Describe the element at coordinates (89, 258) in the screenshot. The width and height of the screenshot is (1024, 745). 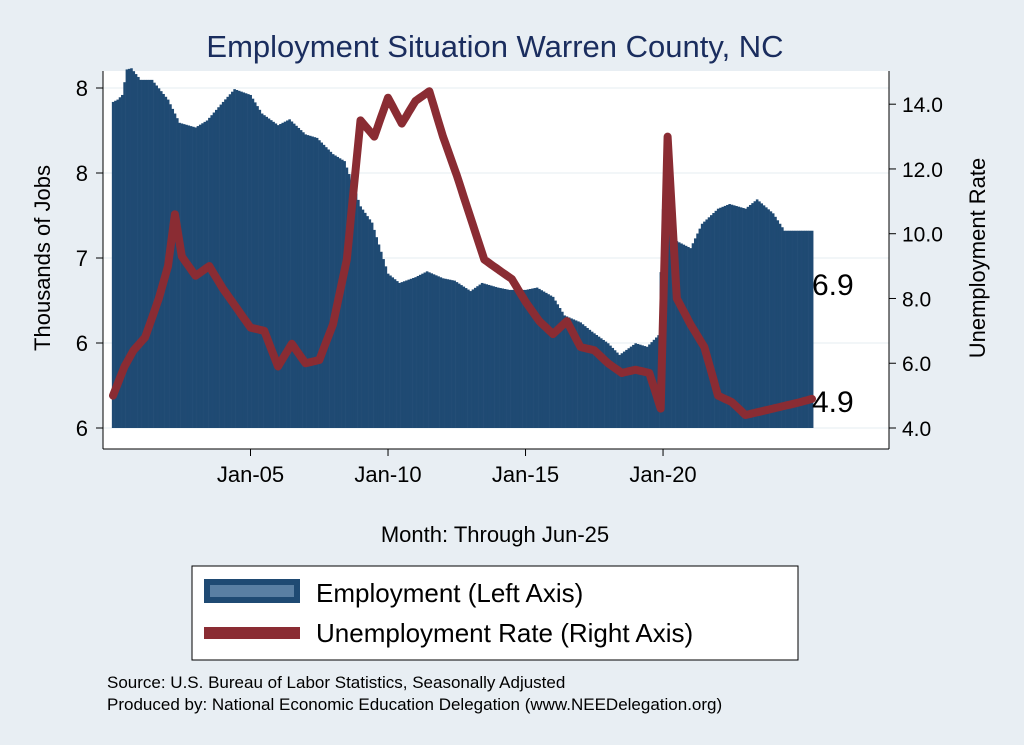
I see `left-axis-ticks: 6 6 7 8 8` at that location.